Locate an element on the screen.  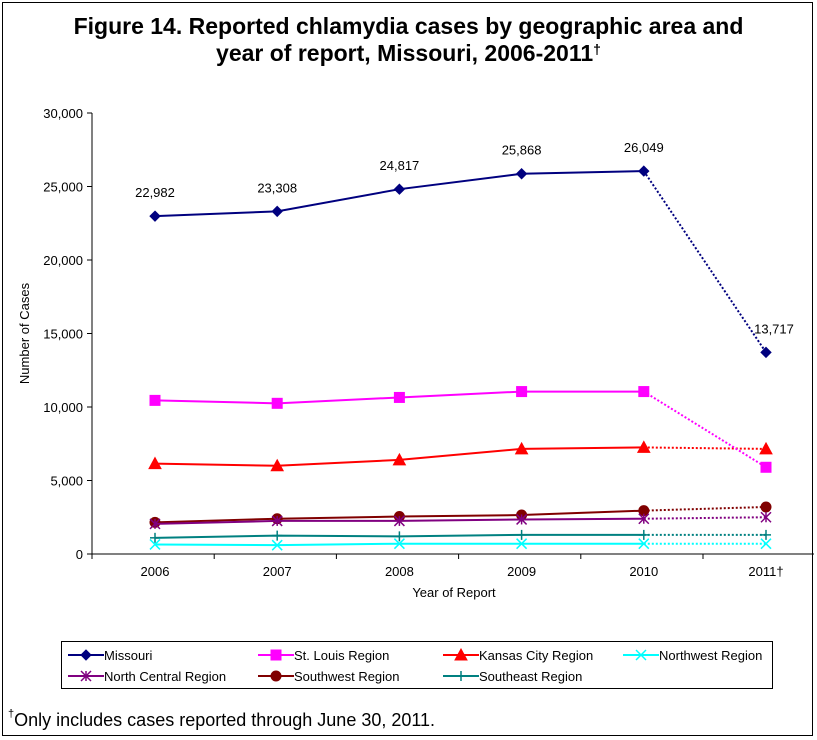
legend-item-missouri: Missouri is located at coordinates (110, 655).